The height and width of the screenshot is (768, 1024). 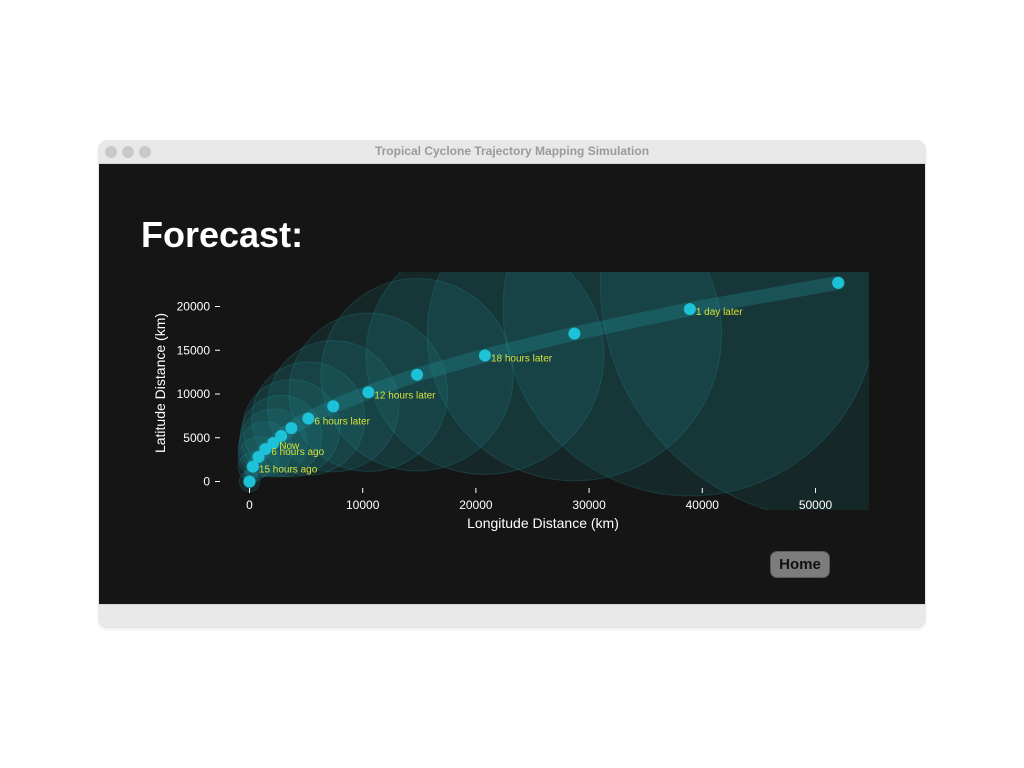 What do you see at coordinates (363, 505) in the screenshot?
I see `x-tick-label: 10000` at bounding box center [363, 505].